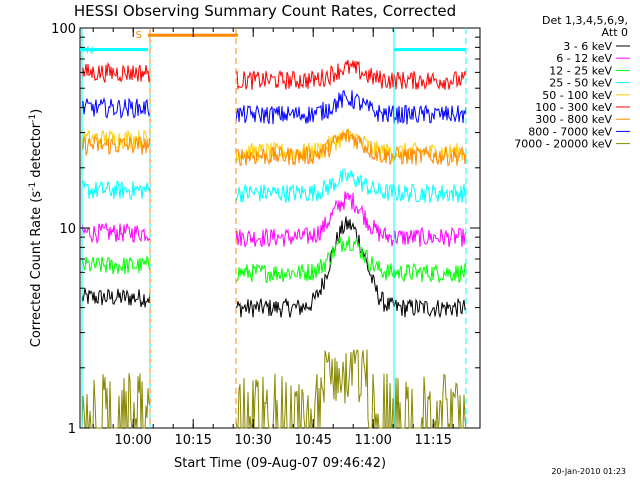 The width and height of the screenshot is (640, 480). What do you see at coordinates (351, 389) in the screenshot?
I see `series-line-8-post` at bounding box center [351, 389].